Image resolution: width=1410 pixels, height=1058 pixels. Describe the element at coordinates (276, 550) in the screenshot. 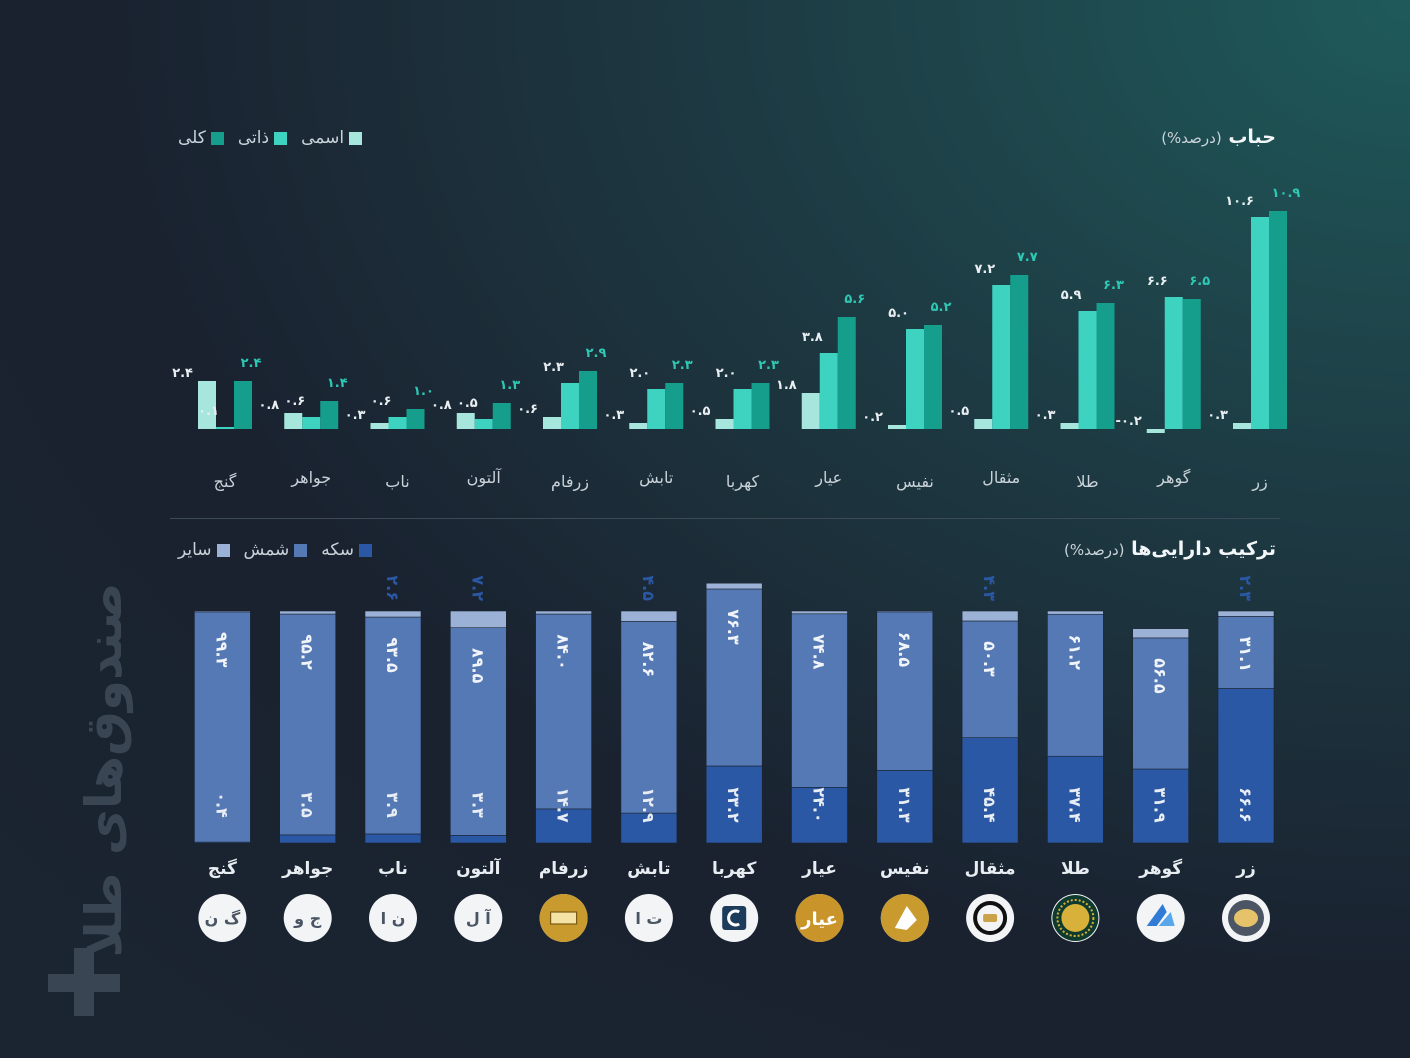

I see `legend-item-bullion: شمش` at that location.